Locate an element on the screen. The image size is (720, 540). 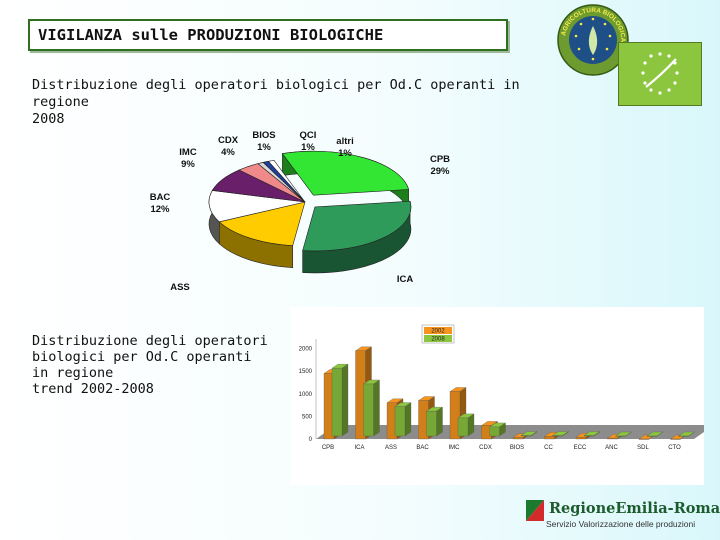
bar-sdl-2008 is located at coordinates (655, 434).